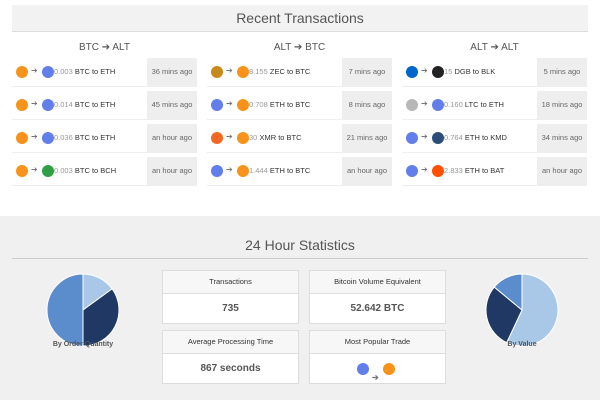 The width and height of the screenshot is (600, 400). I want to click on transaction-text: 0.003 BTC to ETH, so click(84, 72).